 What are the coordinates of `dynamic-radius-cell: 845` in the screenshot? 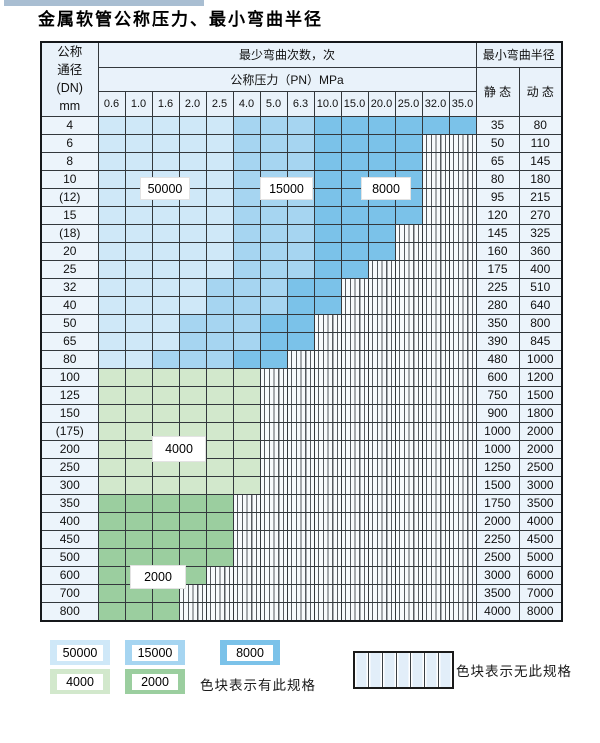 It's located at (540, 341).